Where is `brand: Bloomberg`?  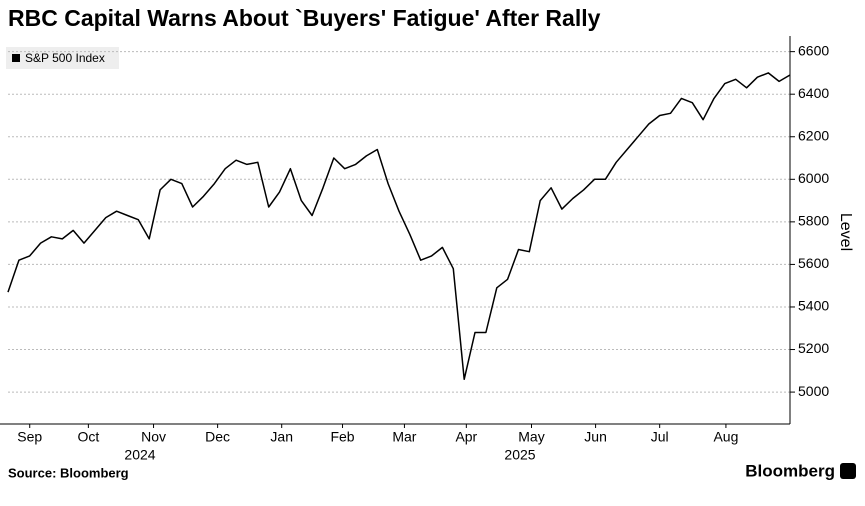 brand: Bloomberg is located at coordinates (790, 470).